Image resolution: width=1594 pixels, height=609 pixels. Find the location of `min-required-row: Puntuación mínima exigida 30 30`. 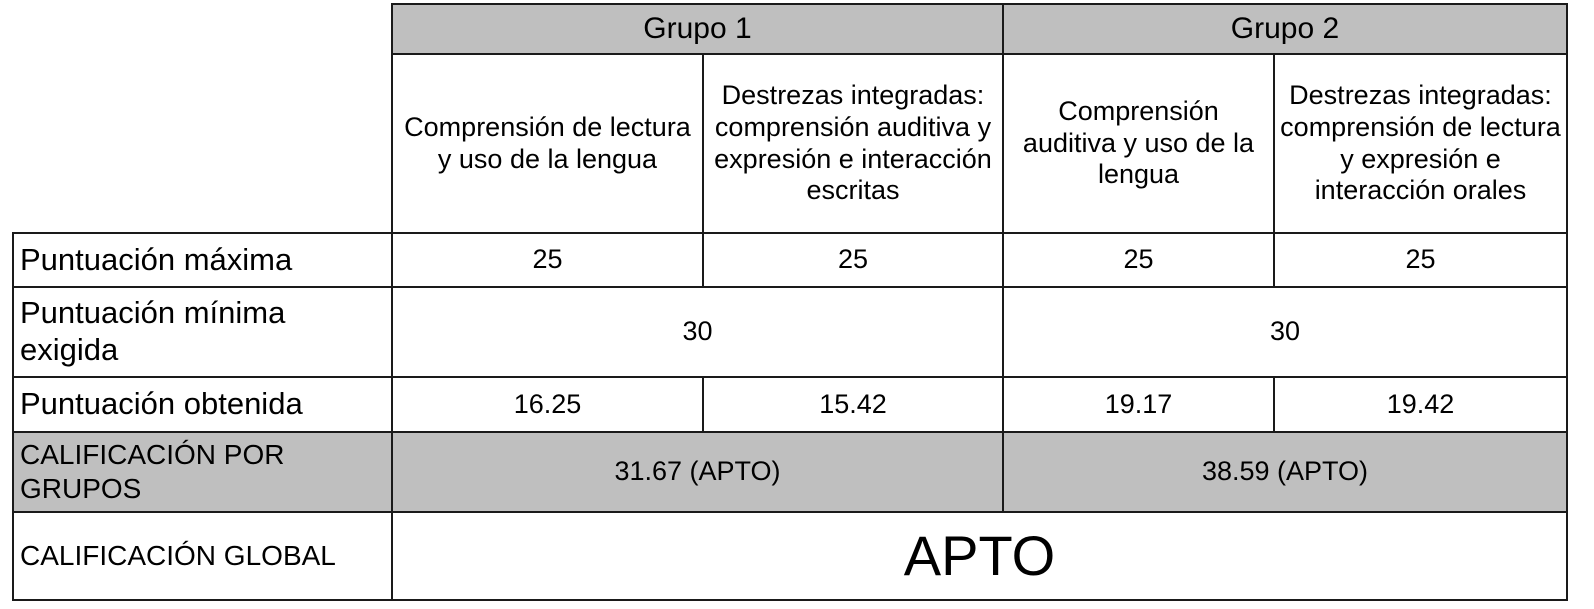

min-required-row: Puntuación mínima exigida 30 30 is located at coordinates (790, 332).